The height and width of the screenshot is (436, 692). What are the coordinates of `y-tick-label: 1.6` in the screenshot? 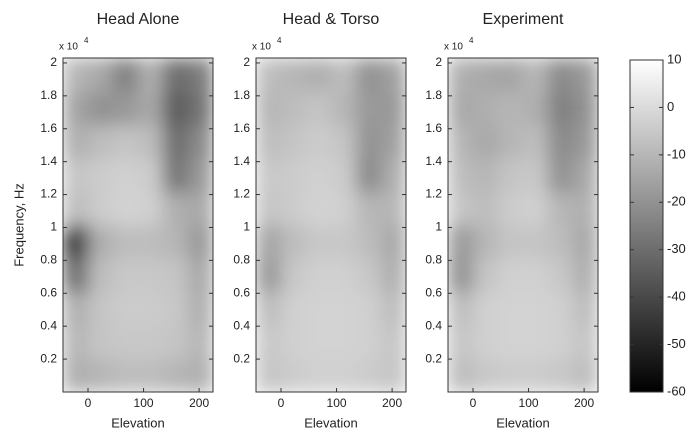 It's located at (433, 128).